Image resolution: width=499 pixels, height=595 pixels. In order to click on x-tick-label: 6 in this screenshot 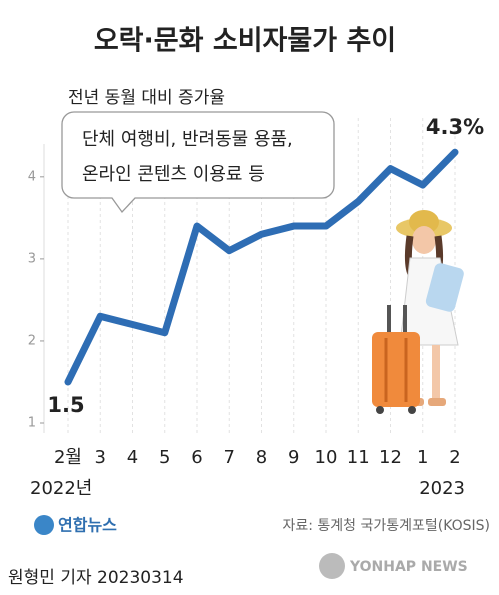, I will do `click(196, 457)`.